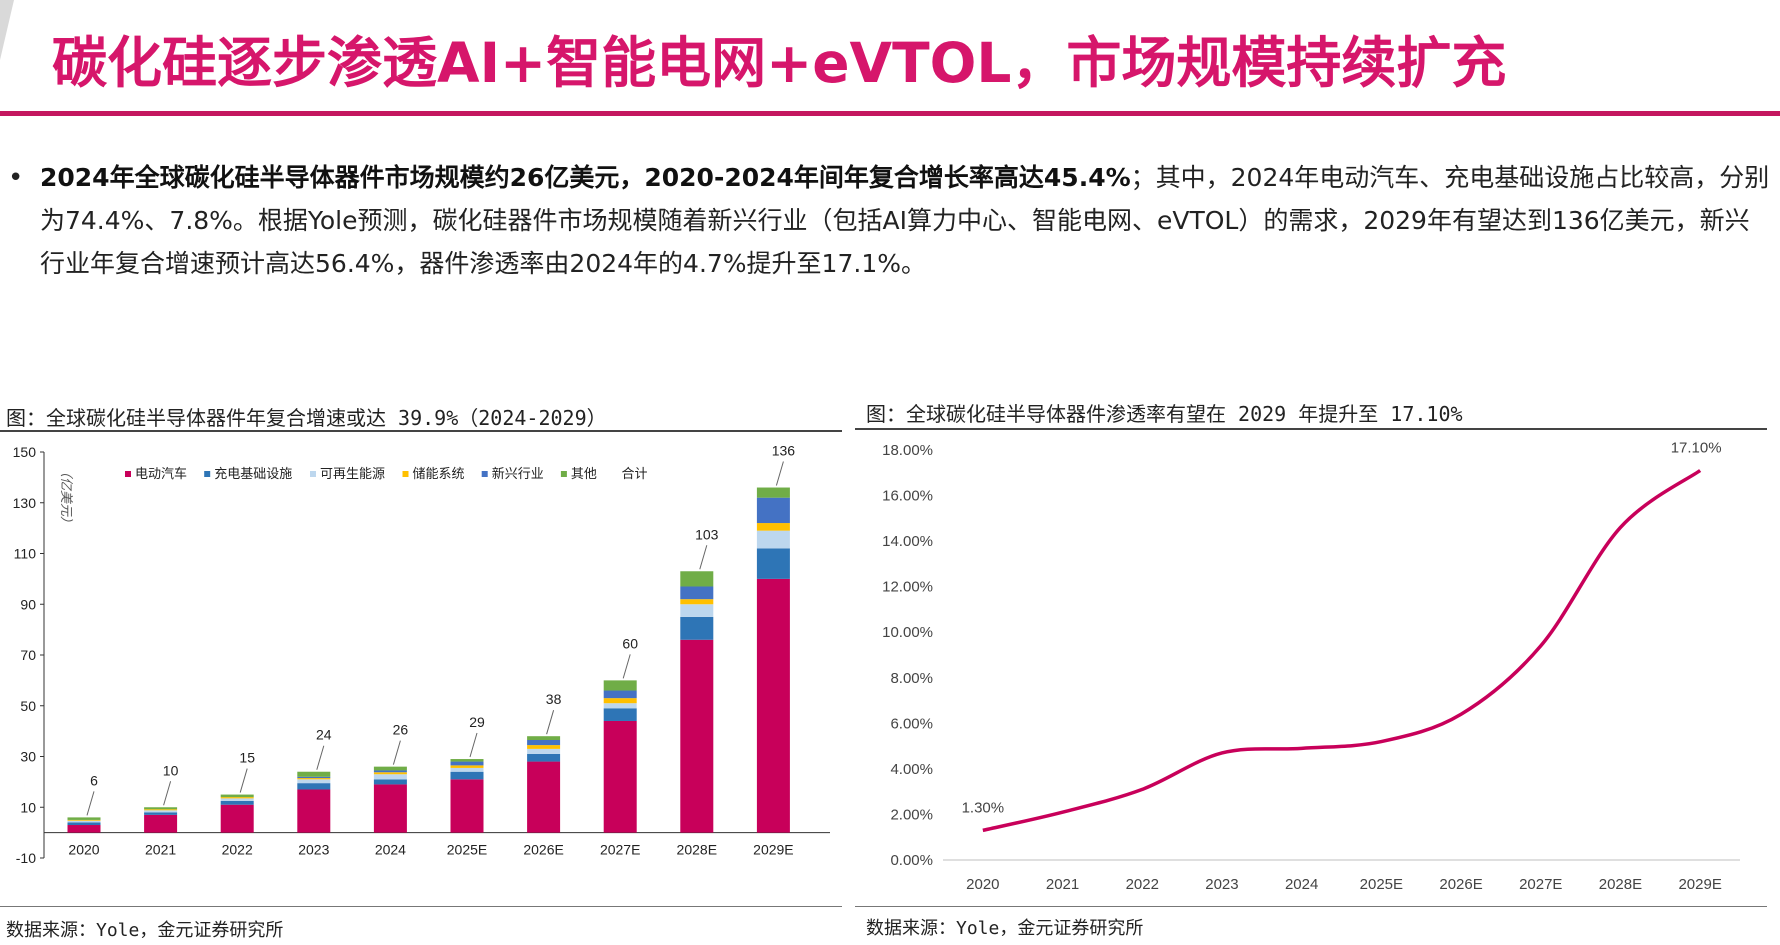 The height and width of the screenshot is (945, 1780). What do you see at coordinates (584, 473) in the screenshot?
I see `legend-label: 其他` at bounding box center [584, 473].